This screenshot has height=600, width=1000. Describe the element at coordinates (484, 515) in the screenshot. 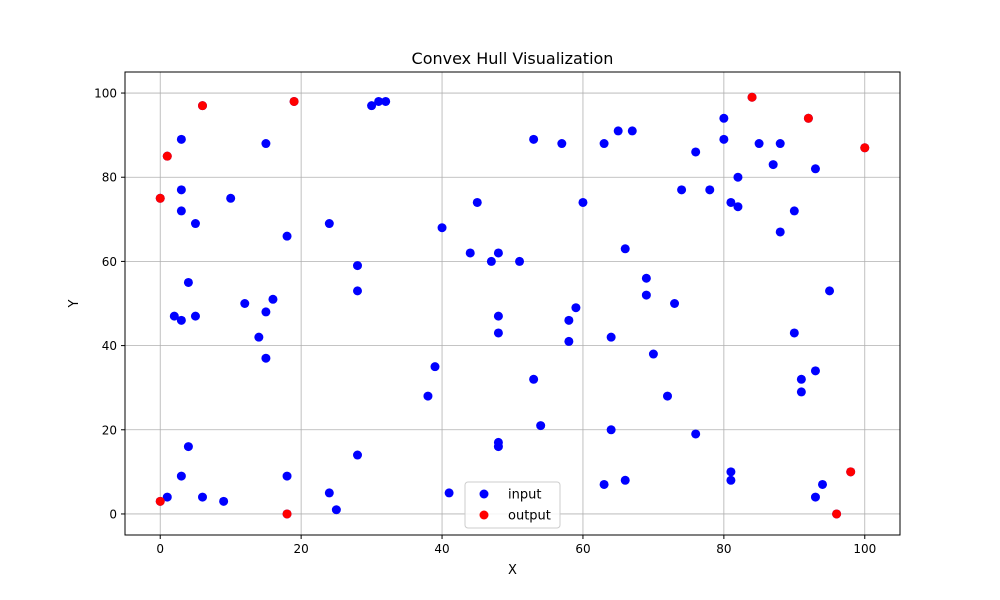

I see `legend-marker-output` at that location.